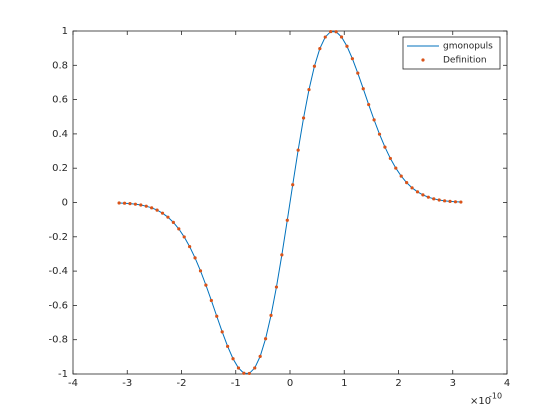 The height and width of the screenshot is (420, 560). Describe the element at coordinates (182, 383) in the screenshot. I see `x-tick-label: -2` at that location.